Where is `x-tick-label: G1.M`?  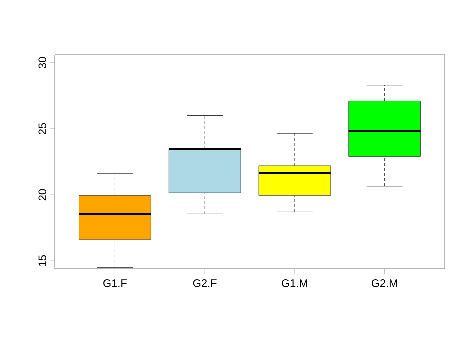
x-tick-label: G1.M is located at coordinates (295, 284).